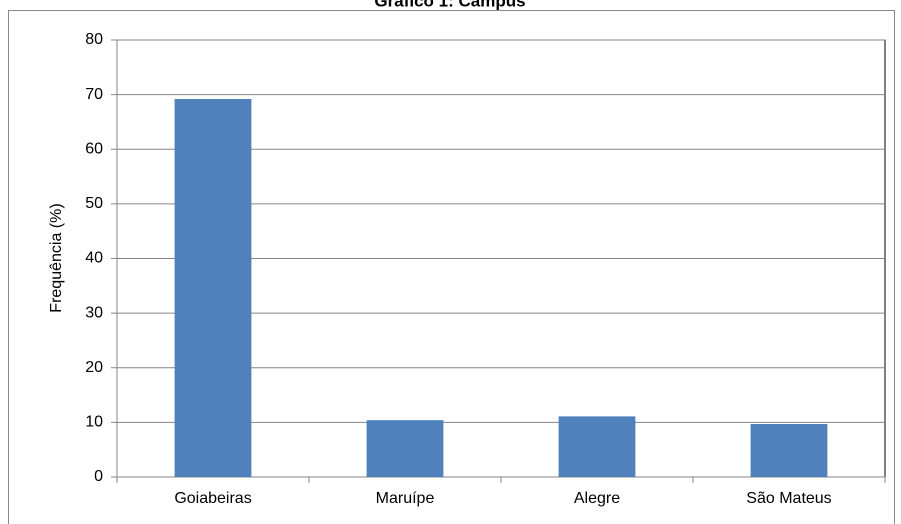 The height and width of the screenshot is (524, 901). I want to click on y-tick-label: 60, so click(94, 148).